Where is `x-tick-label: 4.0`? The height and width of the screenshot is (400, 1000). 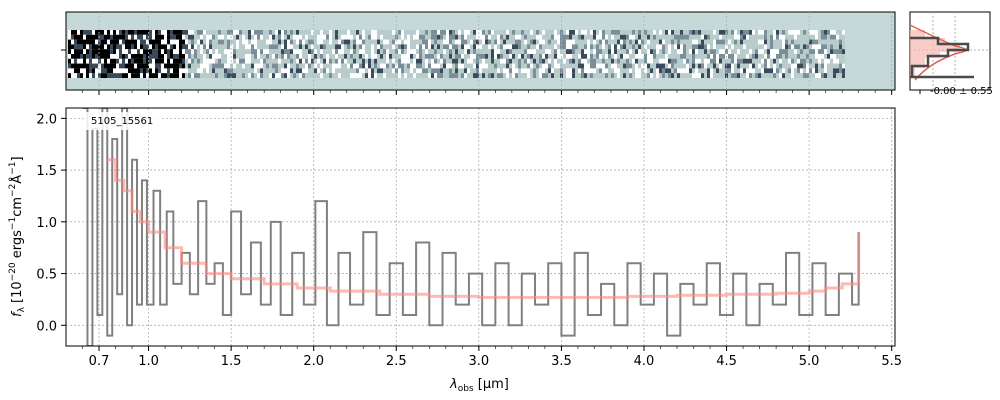 x-tick-label: 4.0 is located at coordinates (644, 361).